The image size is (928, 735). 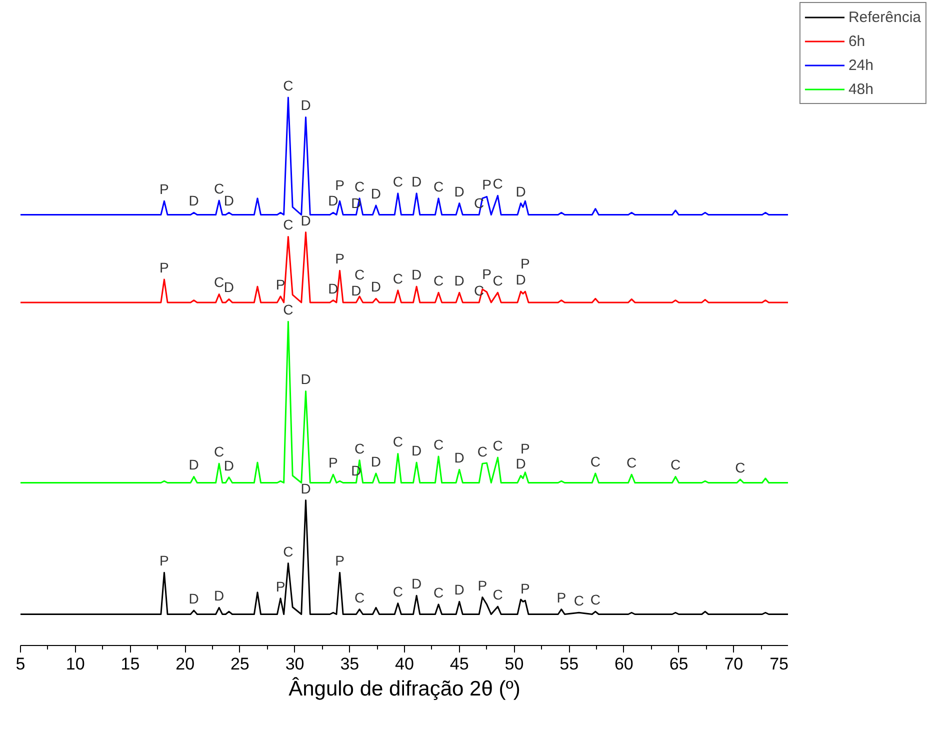 What do you see at coordinates (350, 664) in the screenshot?
I see `x-tick-label: 35` at bounding box center [350, 664].